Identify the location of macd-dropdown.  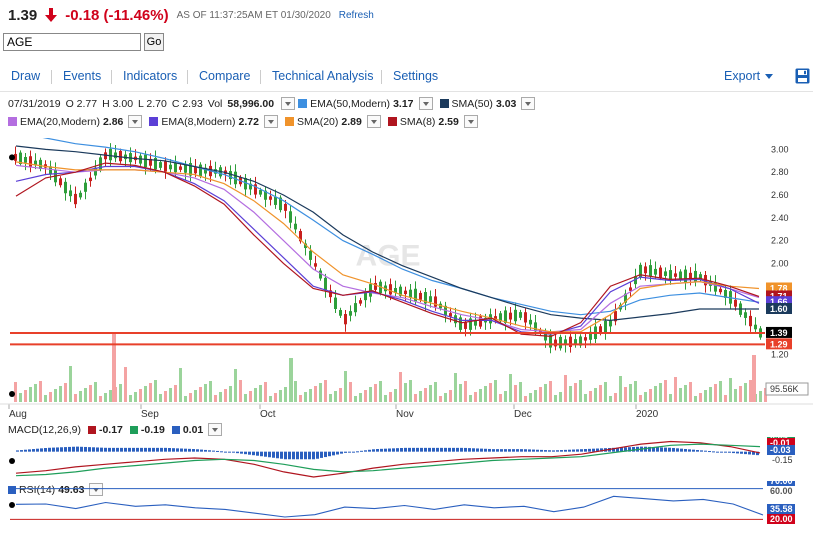
(215, 429).